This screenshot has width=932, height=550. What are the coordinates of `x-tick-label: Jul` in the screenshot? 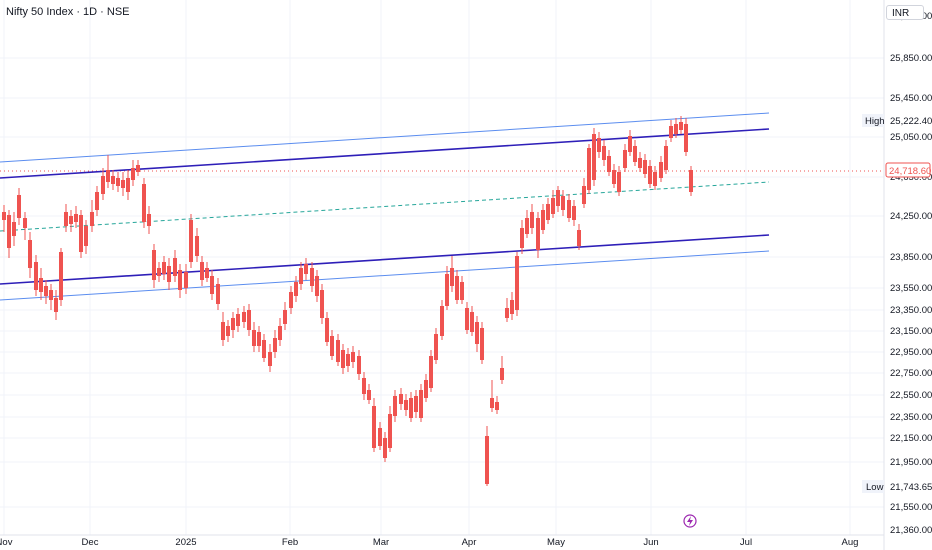 It's located at (746, 542).